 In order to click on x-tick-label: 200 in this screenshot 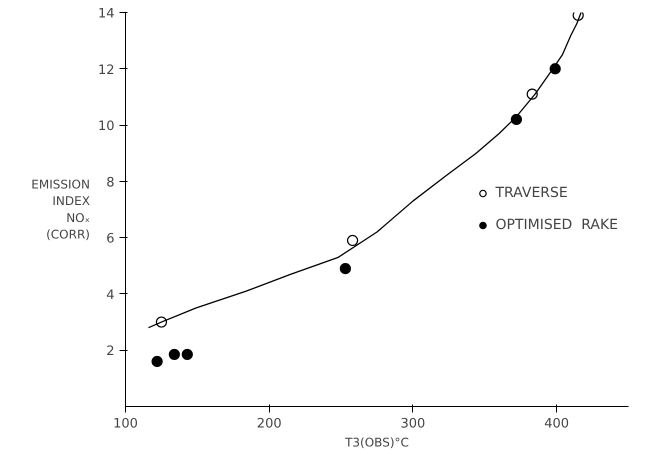, I will do `click(269, 424)`.